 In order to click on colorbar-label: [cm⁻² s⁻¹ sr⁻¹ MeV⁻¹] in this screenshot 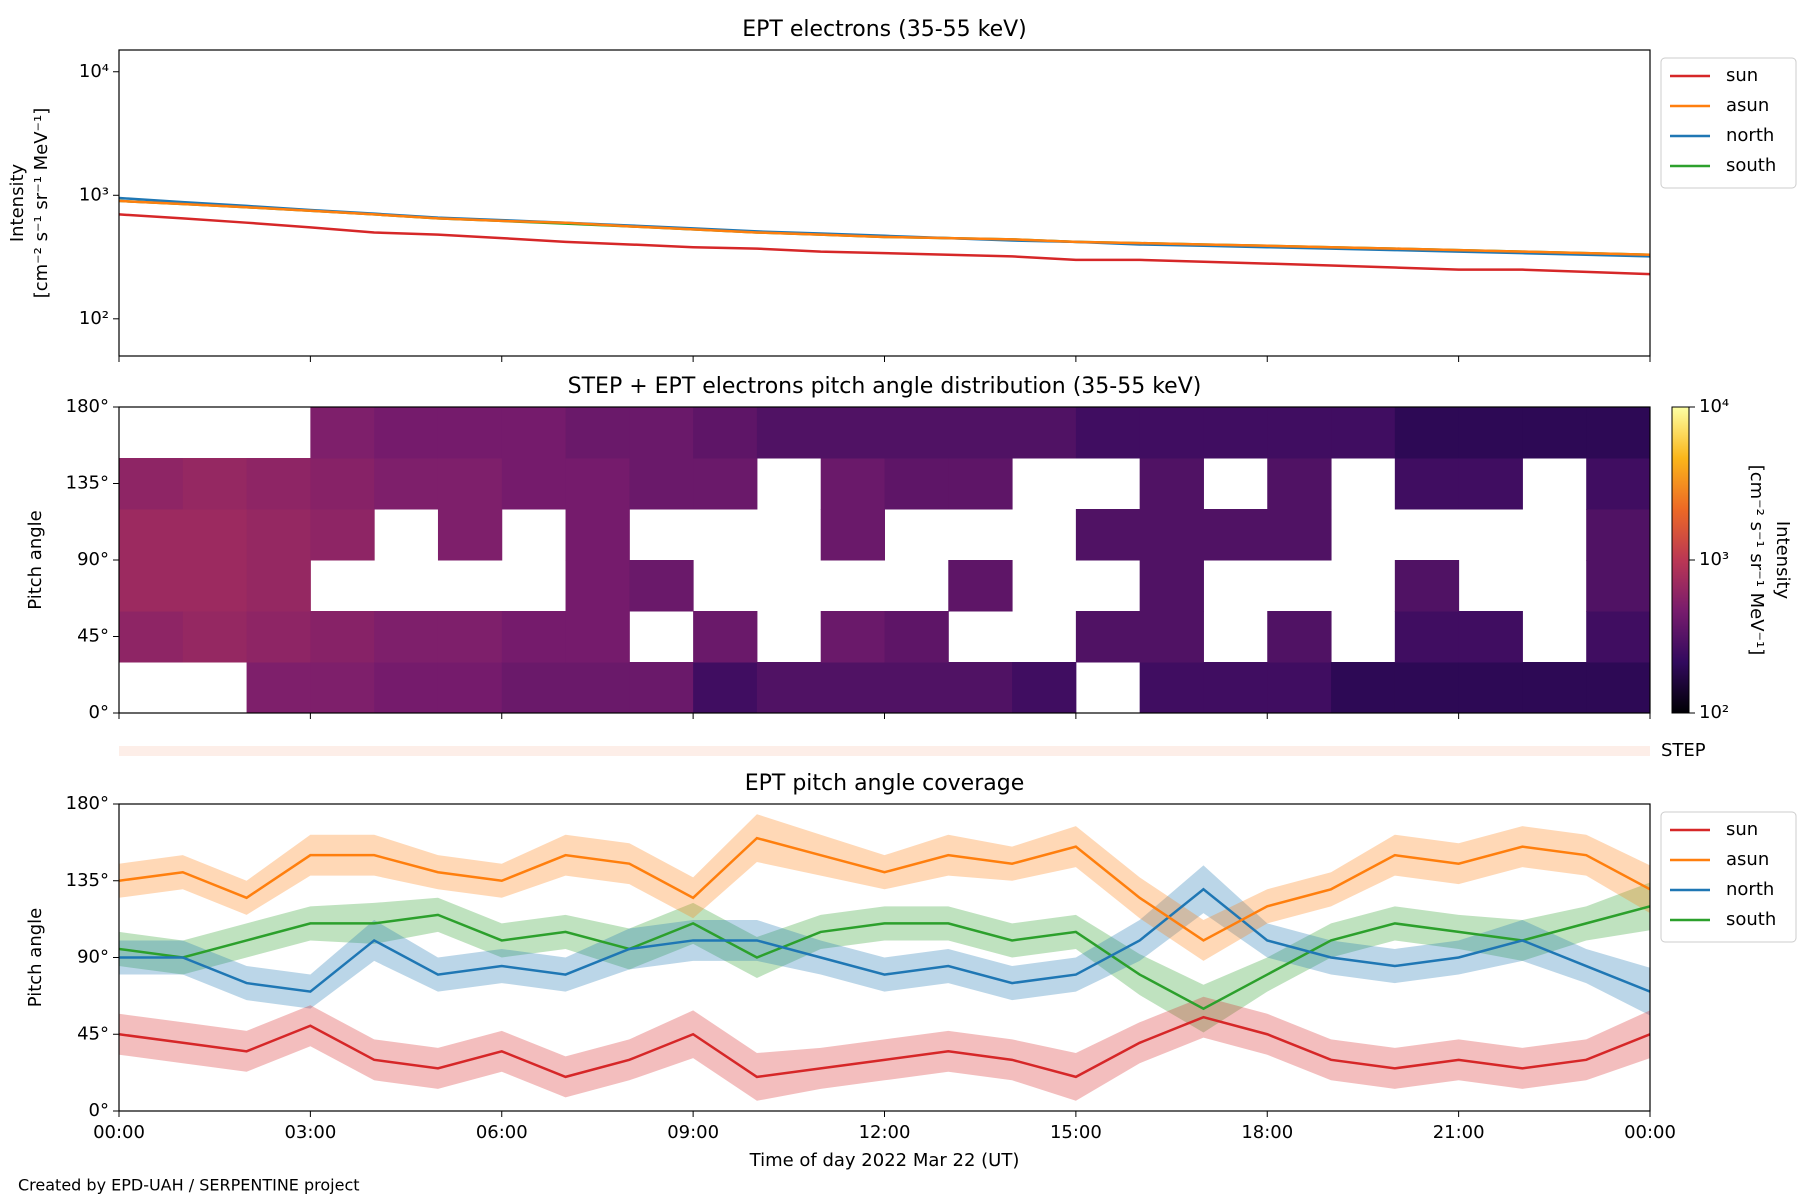, I will do `click(1756, 560)`.